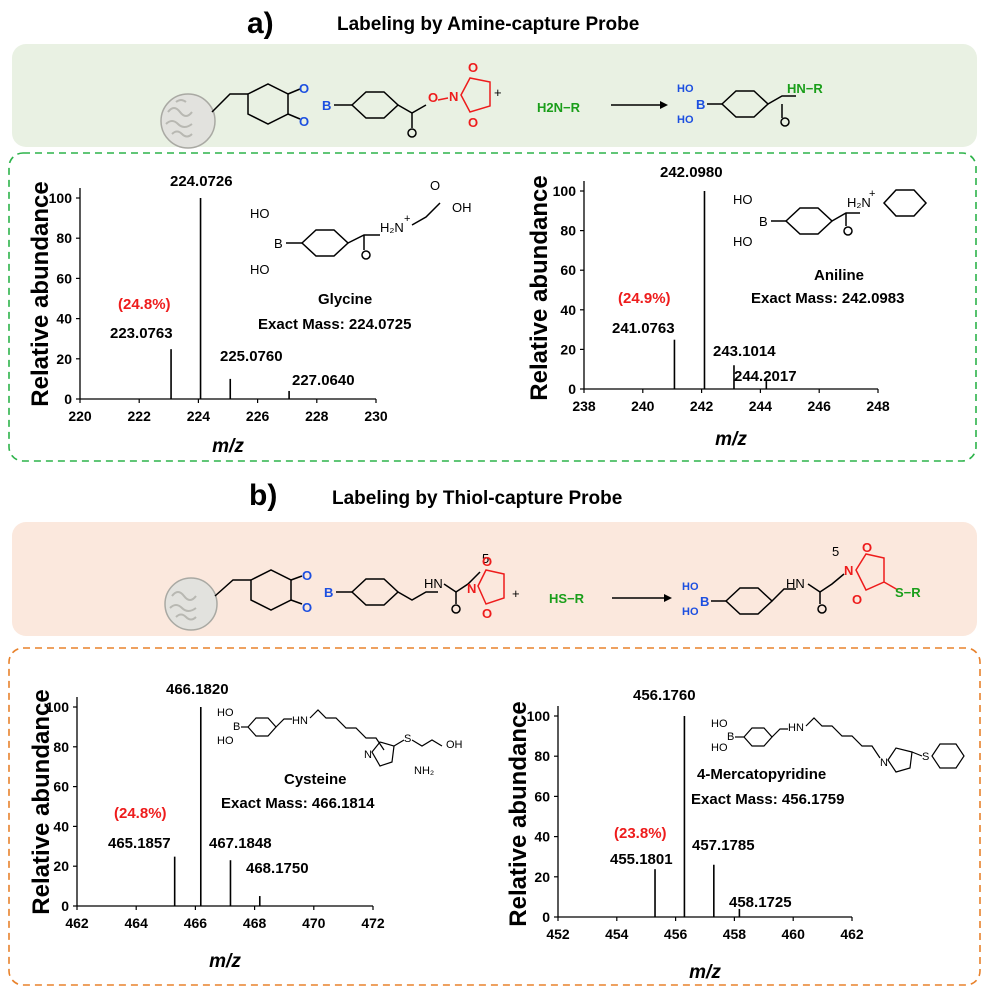  Describe the element at coordinates (498, 92) in the screenshot. I see `scheme-a-plus: +` at that location.